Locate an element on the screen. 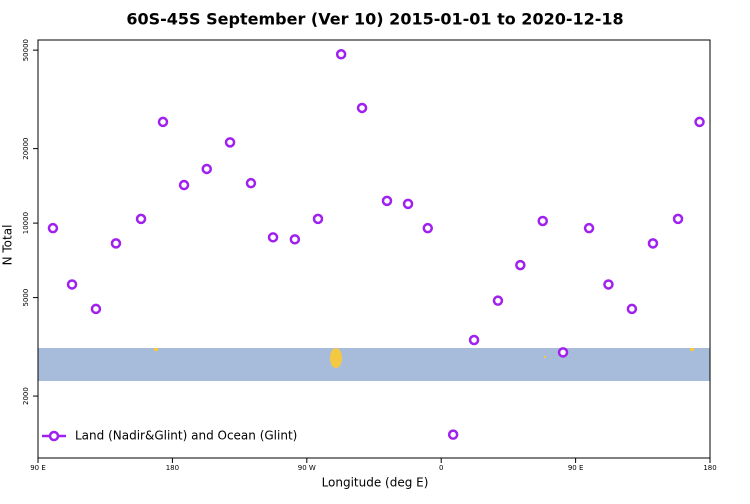 This screenshot has height=504, width=750. y-tick-label: 50000 is located at coordinates (26, 50).